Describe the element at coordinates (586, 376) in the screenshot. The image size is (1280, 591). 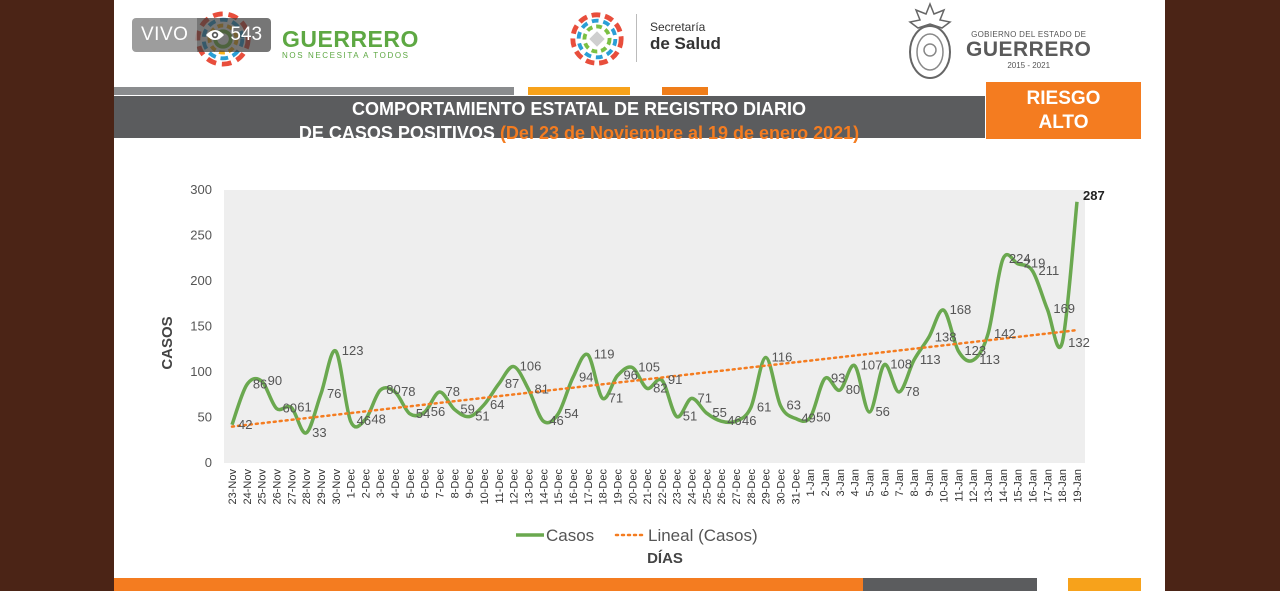
I see `data-label: 94` at that location.